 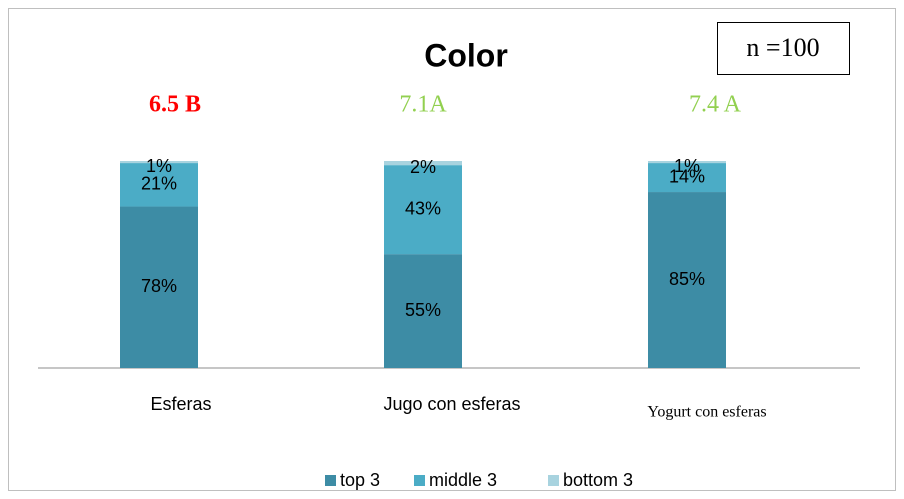 I want to click on data-label: 55%, so click(x=423, y=310).